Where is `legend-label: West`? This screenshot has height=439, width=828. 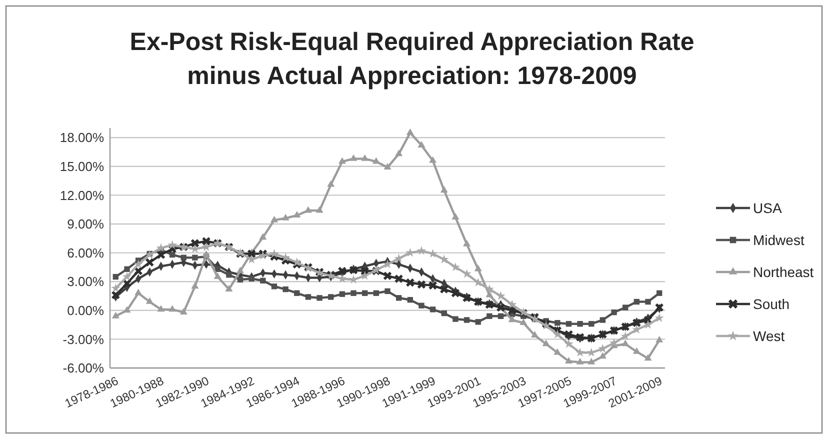
legend-label: West is located at coordinates (769, 336).